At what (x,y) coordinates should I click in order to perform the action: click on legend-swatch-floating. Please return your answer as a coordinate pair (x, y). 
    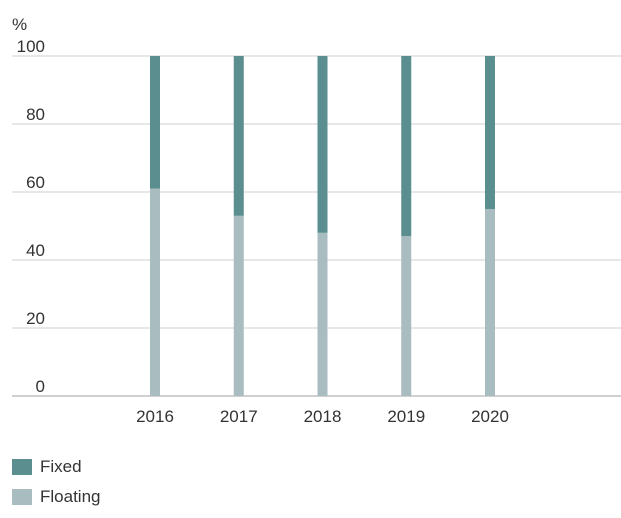
    Looking at the image, I should click on (22, 497).